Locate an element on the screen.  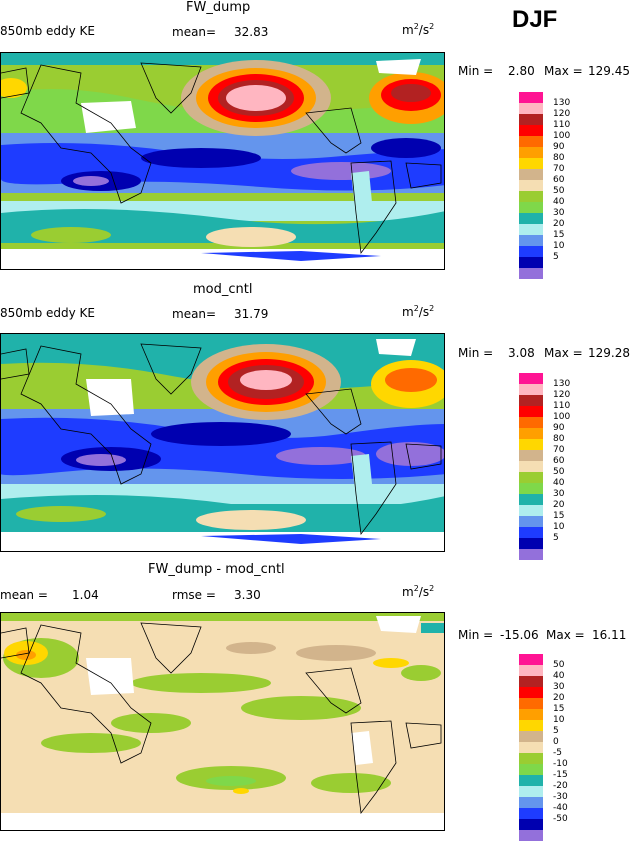
panel1-tick: 120 is located at coordinates (562, 114).